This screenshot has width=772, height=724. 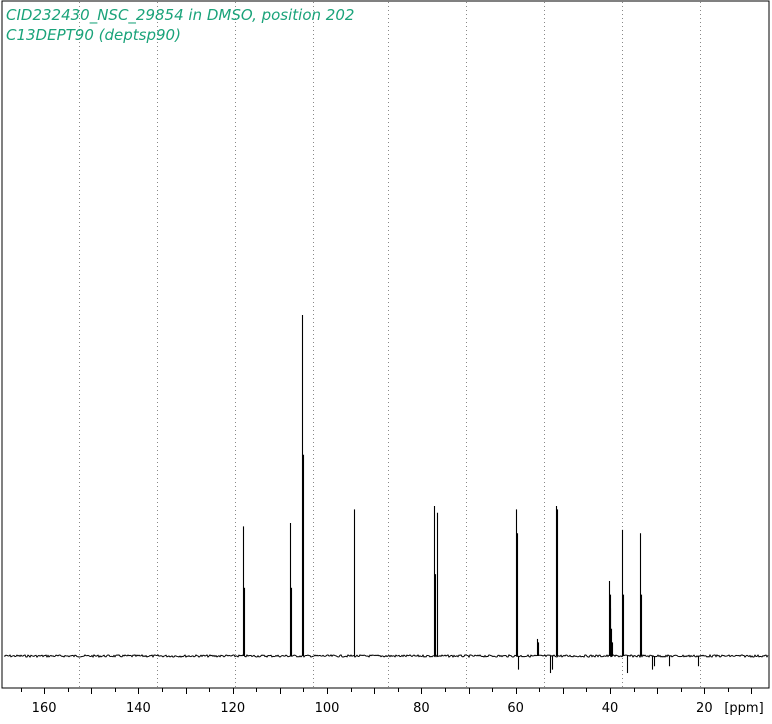 I want to click on x-axis-label: [ppm], so click(x=743, y=708).